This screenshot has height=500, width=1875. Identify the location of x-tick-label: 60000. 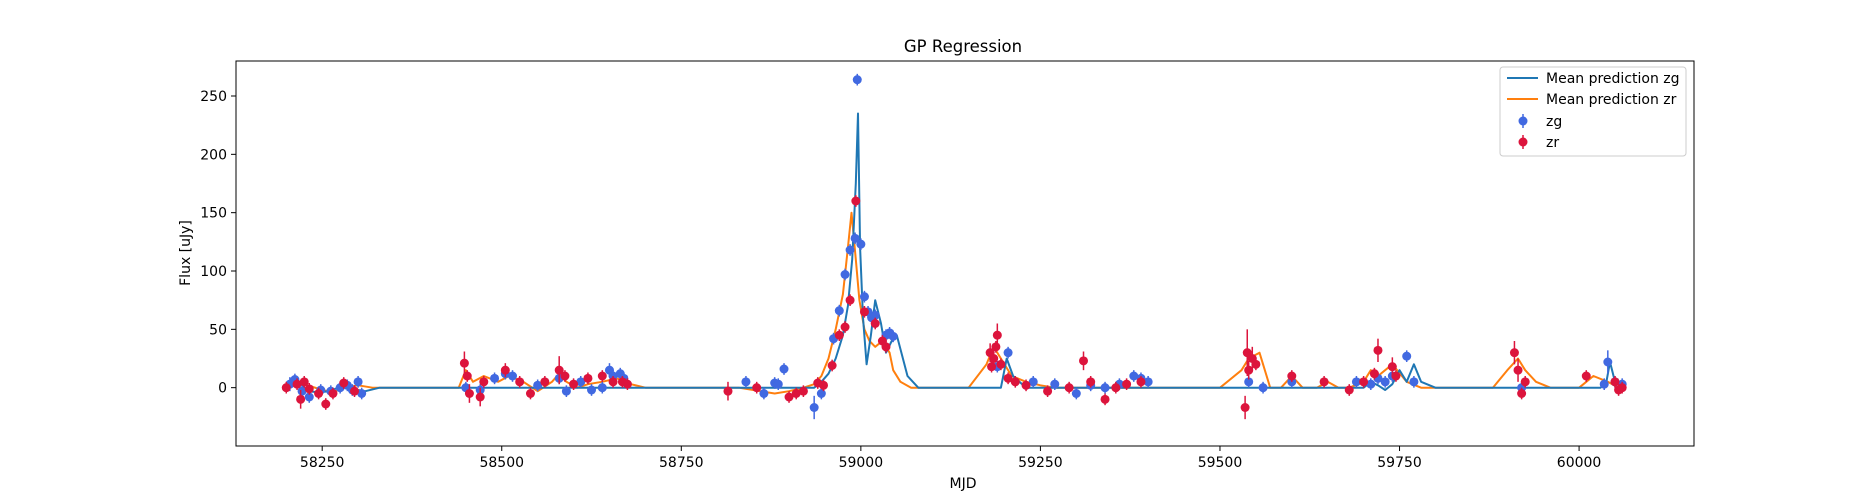
(1579, 463).